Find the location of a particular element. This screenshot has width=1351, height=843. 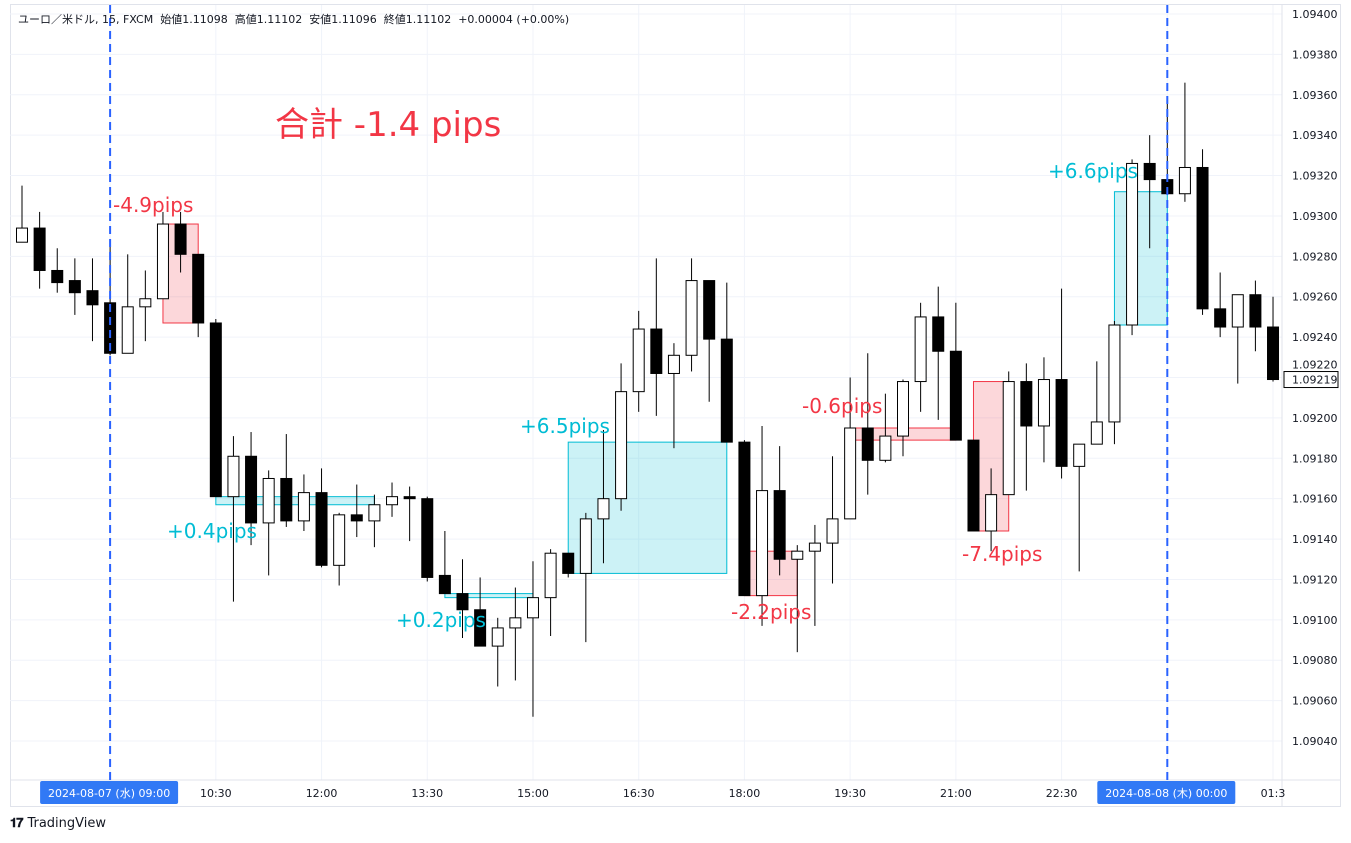

trade-result-label: -7.4pips is located at coordinates (1002, 554).